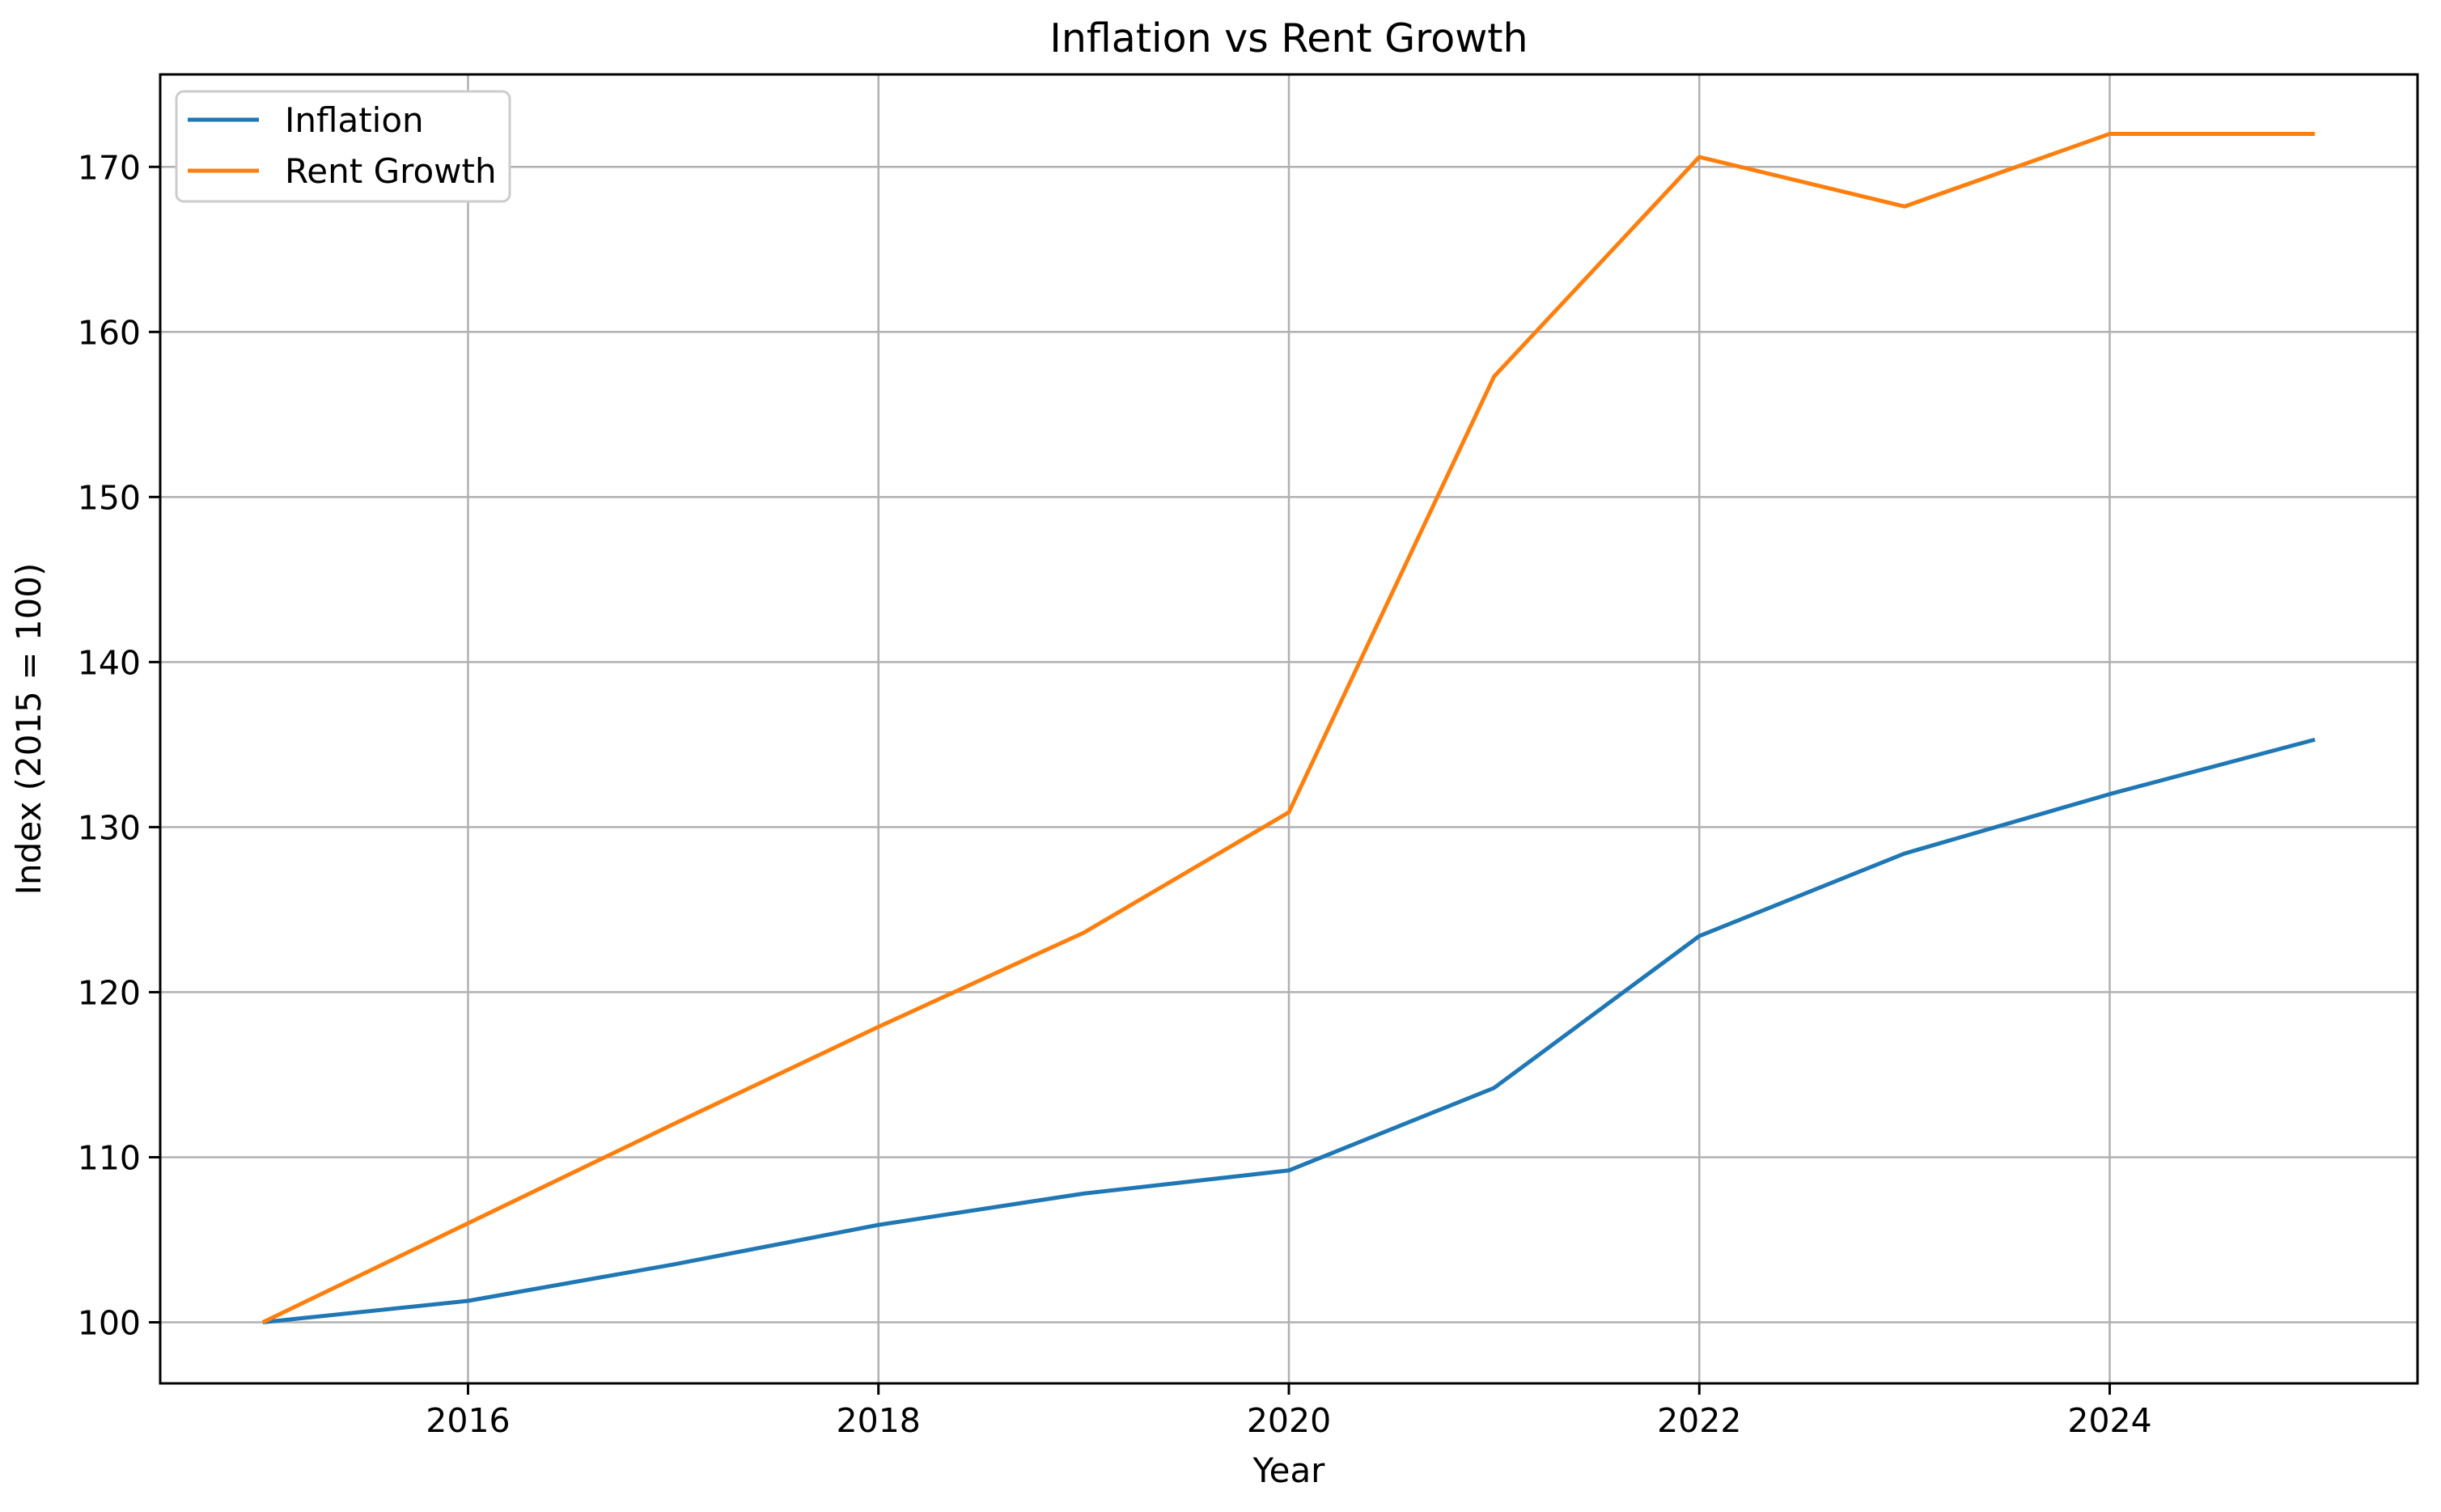 Image resolution: width=2441 pixels, height=1512 pixels. I want to click on y-tick-label-160: 160, so click(109, 332).